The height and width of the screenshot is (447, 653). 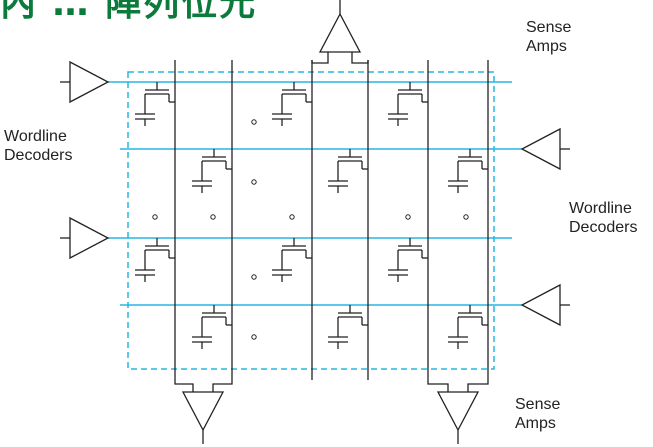 I want to click on sense-amp-top-icon, so click(x=340, y=32).